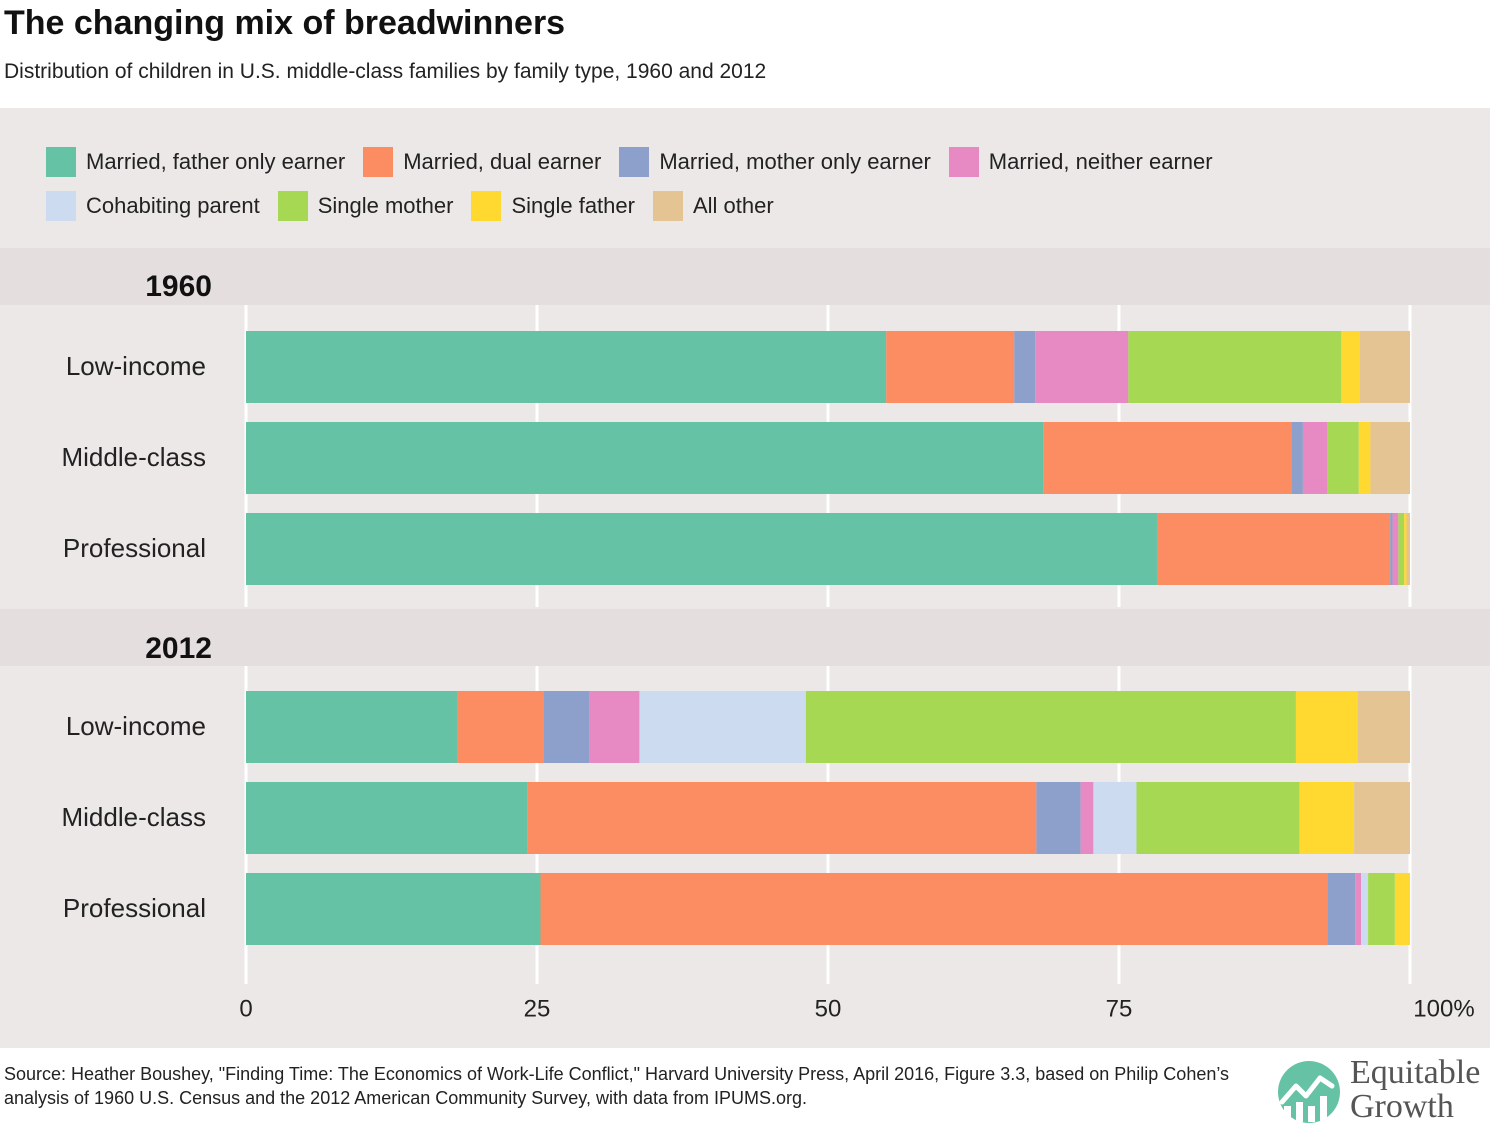 This screenshot has height=1144, width=1490. Describe the element at coordinates (1415, 1072) in the screenshot. I see `logo-line-1: Equitable` at that location.